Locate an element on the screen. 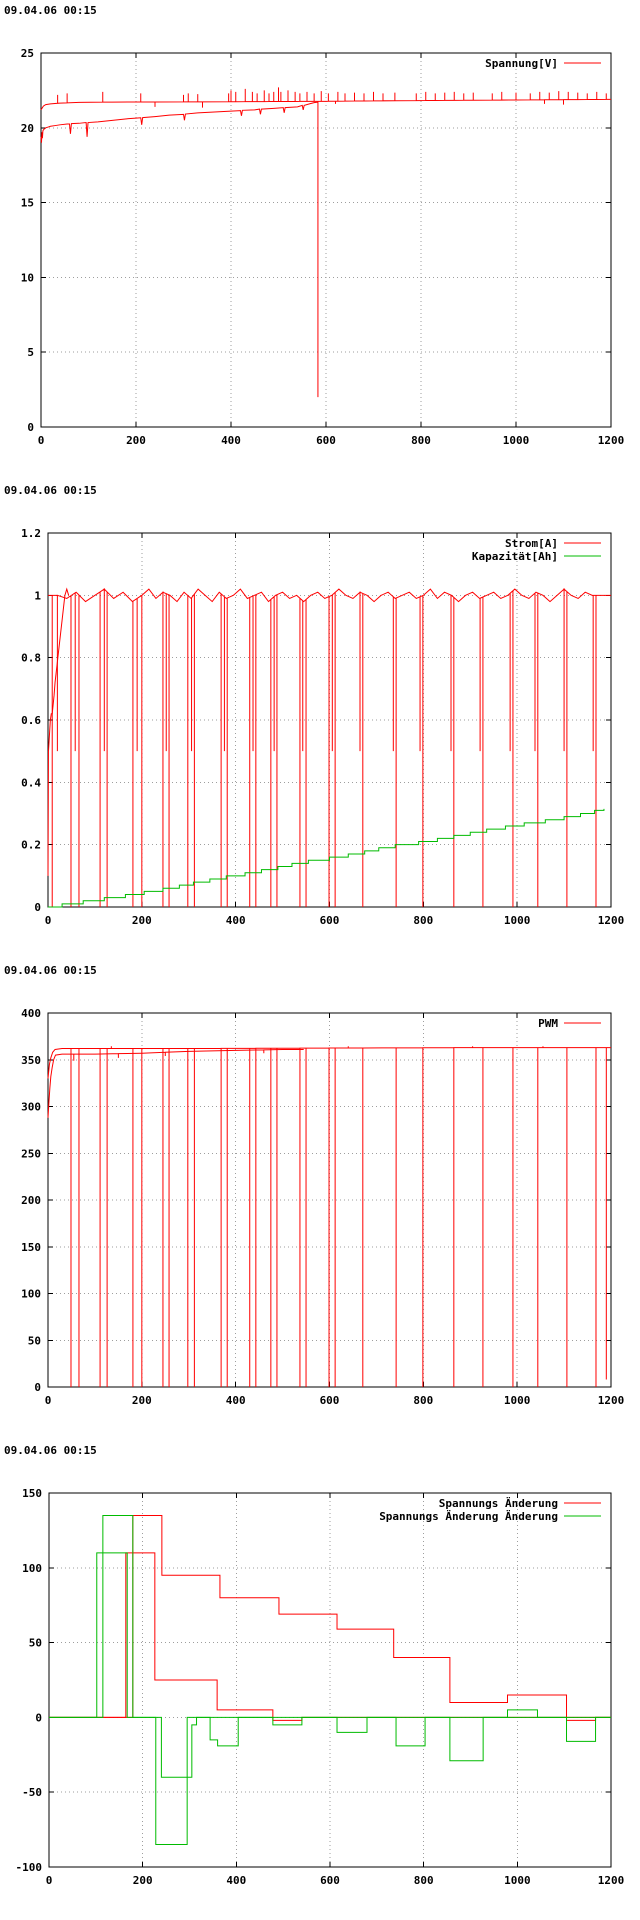 This screenshot has height=1920, width=640. svg-text: 300 is located at coordinates (31, 1107).